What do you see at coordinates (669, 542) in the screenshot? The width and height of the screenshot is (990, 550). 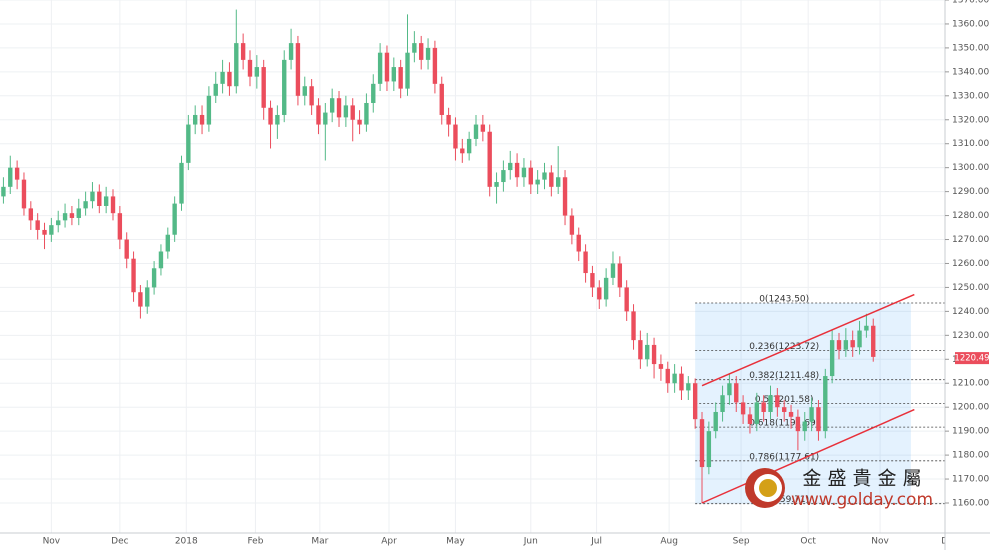 I see `x-tick-label: Aug` at bounding box center [669, 542].